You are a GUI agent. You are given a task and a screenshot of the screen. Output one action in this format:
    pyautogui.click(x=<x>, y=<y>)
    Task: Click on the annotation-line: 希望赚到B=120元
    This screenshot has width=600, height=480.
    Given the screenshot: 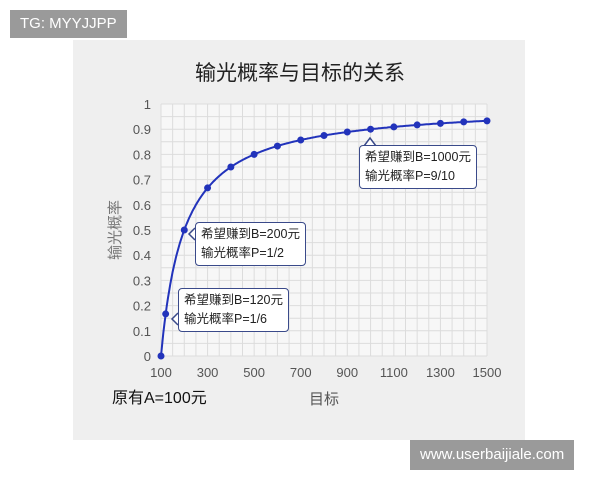 What is the action you would take?
    pyautogui.click(x=233, y=300)
    